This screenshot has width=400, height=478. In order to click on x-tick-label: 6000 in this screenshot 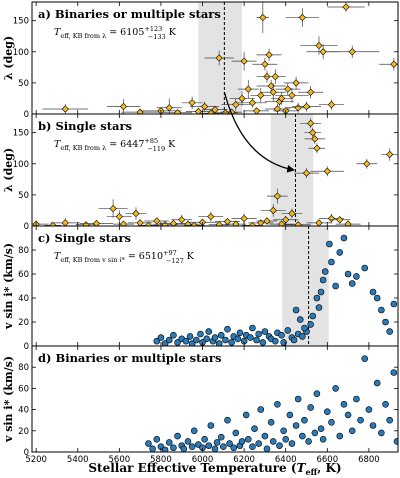, I will do `click(203, 460)`.